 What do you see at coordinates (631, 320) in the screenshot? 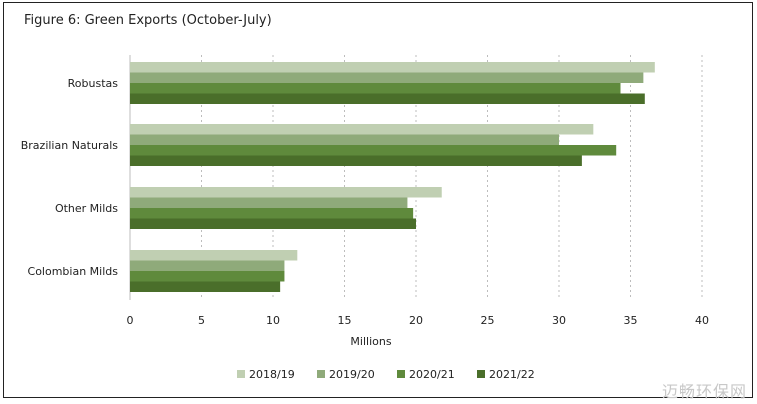
I see `x-tick-label: 35` at bounding box center [631, 320].